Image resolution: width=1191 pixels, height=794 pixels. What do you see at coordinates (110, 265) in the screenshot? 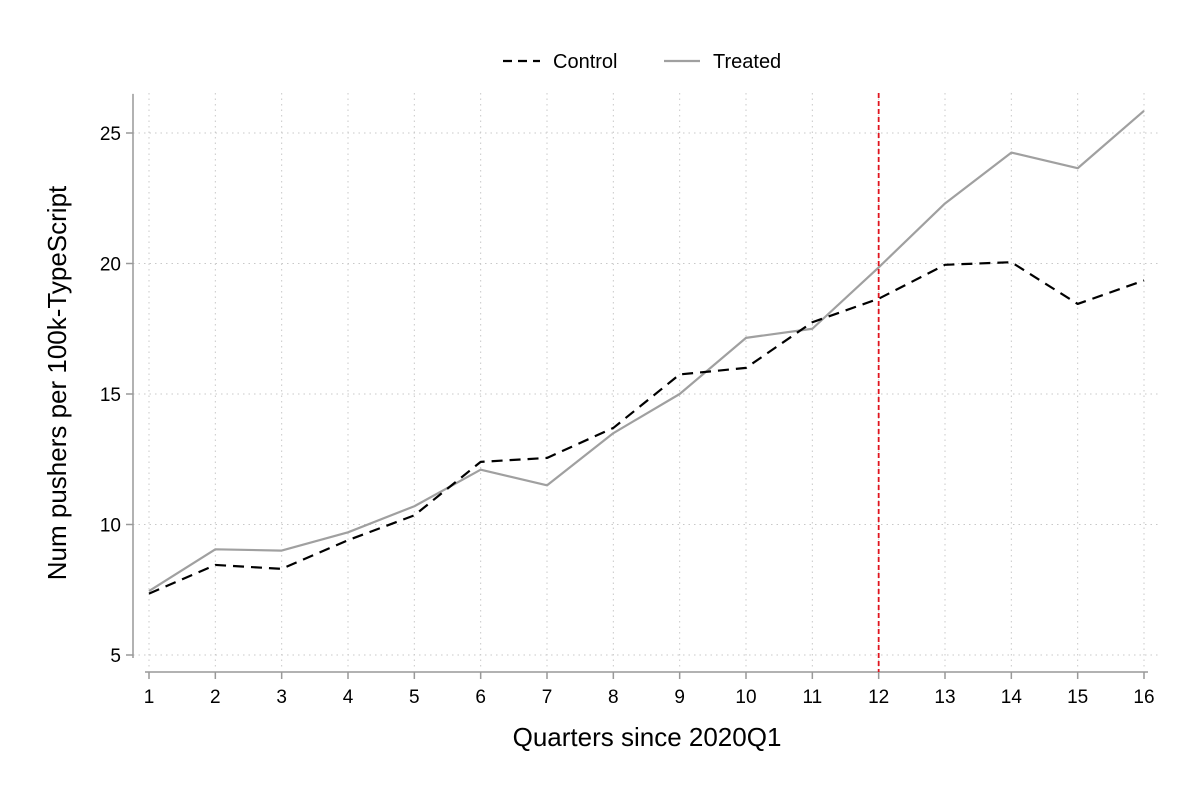
I see `y-tick-label-20: 20` at bounding box center [110, 265].